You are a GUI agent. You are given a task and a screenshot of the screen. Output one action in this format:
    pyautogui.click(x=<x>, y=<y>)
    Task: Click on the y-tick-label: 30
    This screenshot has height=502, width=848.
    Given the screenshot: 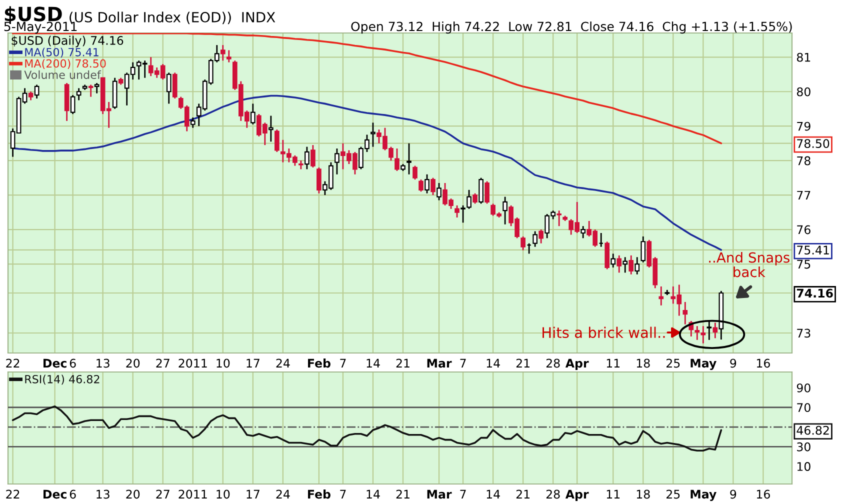 What is the action you would take?
    pyautogui.click(x=803, y=447)
    